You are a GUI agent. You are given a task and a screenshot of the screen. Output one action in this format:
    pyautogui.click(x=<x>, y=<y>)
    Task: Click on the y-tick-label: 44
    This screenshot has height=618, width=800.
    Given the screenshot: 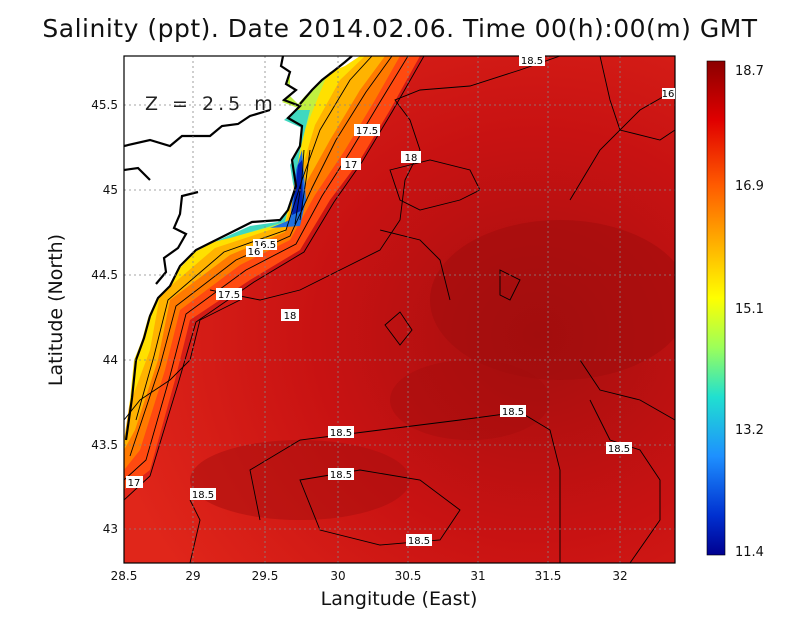 What is the action you would take?
    pyautogui.click(x=110, y=360)
    